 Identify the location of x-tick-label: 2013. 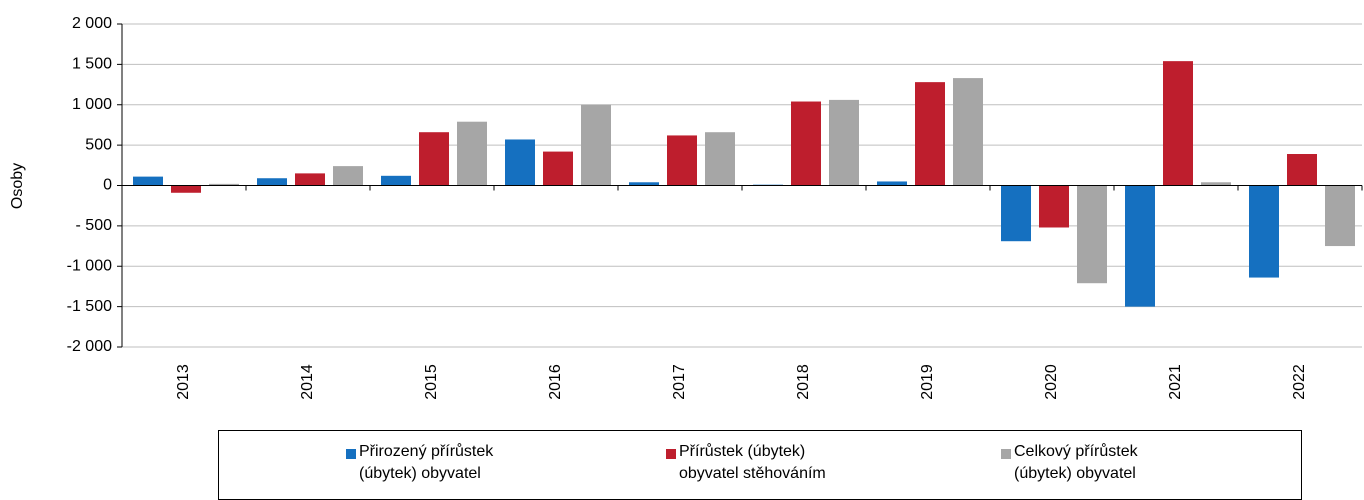
(183, 382).